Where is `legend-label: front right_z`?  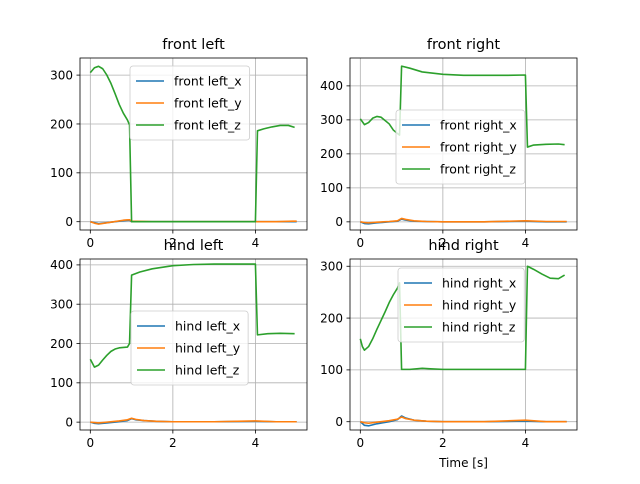 legend-label: front right_z is located at coordinates (478, 169).